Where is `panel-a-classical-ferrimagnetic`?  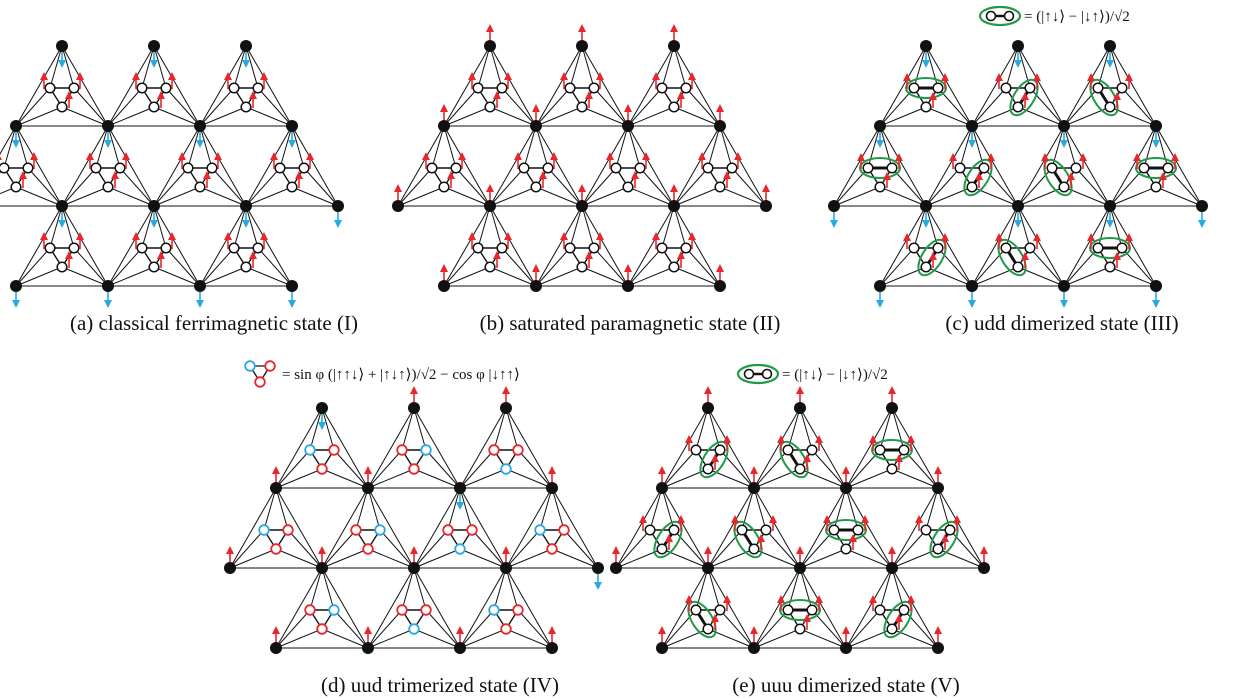 panel-a-classical-ferrimagnetic is located at coordinates (172, 174).